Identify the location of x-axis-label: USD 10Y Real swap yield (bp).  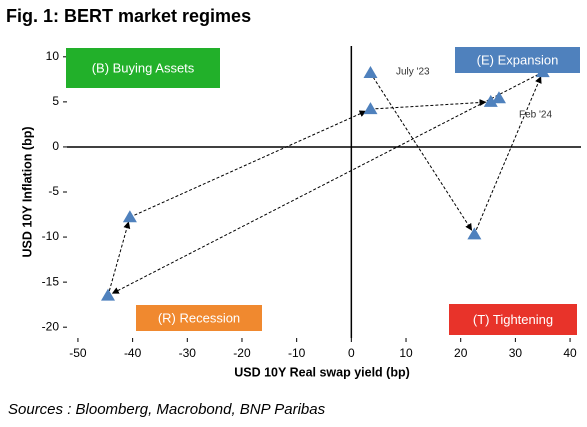
(322, 372).